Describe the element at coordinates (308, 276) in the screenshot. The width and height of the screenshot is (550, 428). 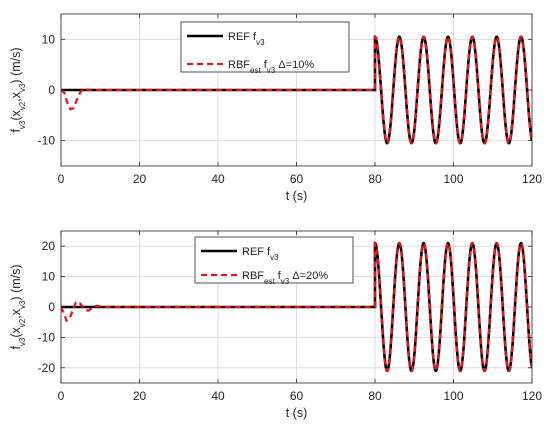
I see `legend-text: Δ=20%` at that location.